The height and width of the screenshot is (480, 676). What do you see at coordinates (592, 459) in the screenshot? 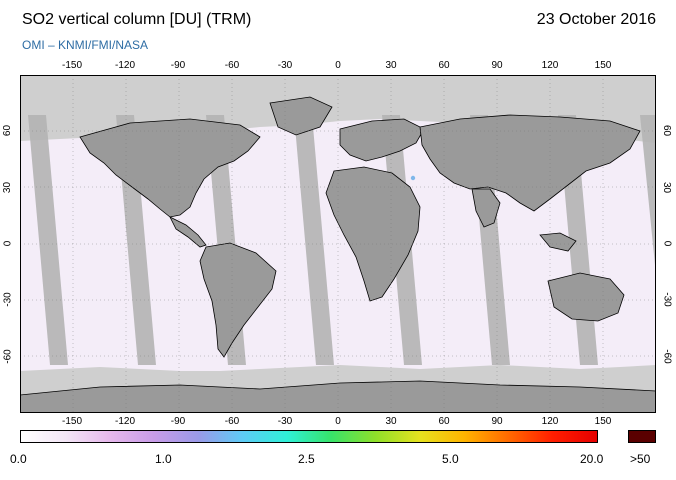
I see `colorbar-label: 20.0` at bounding box center [592, 459].